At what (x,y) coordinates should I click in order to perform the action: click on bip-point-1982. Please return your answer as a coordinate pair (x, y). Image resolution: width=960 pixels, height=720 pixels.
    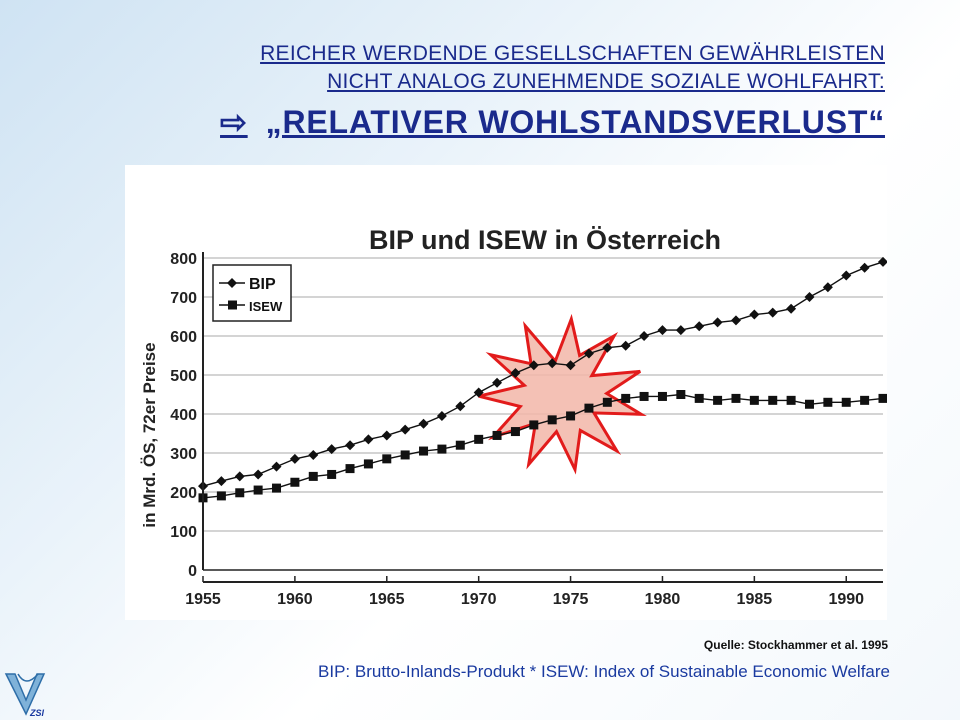
    Looking at the image, I should click on (699, 326).